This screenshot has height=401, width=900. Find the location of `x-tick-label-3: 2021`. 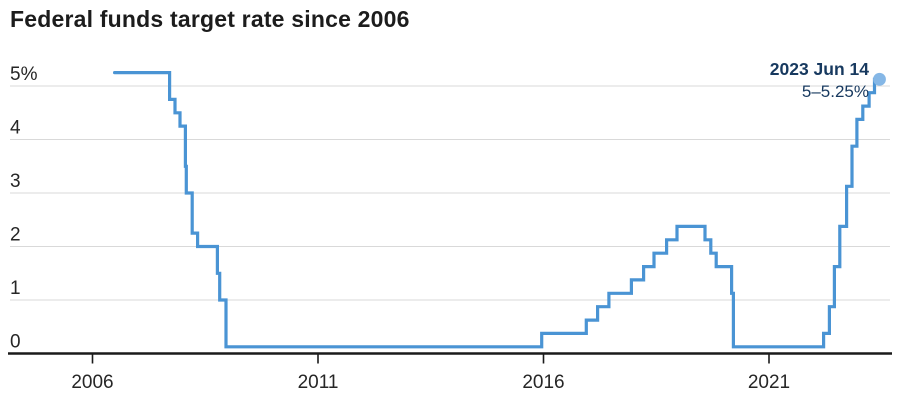

x-tick-label-3: 2021 is located at coordinates (769, 382).